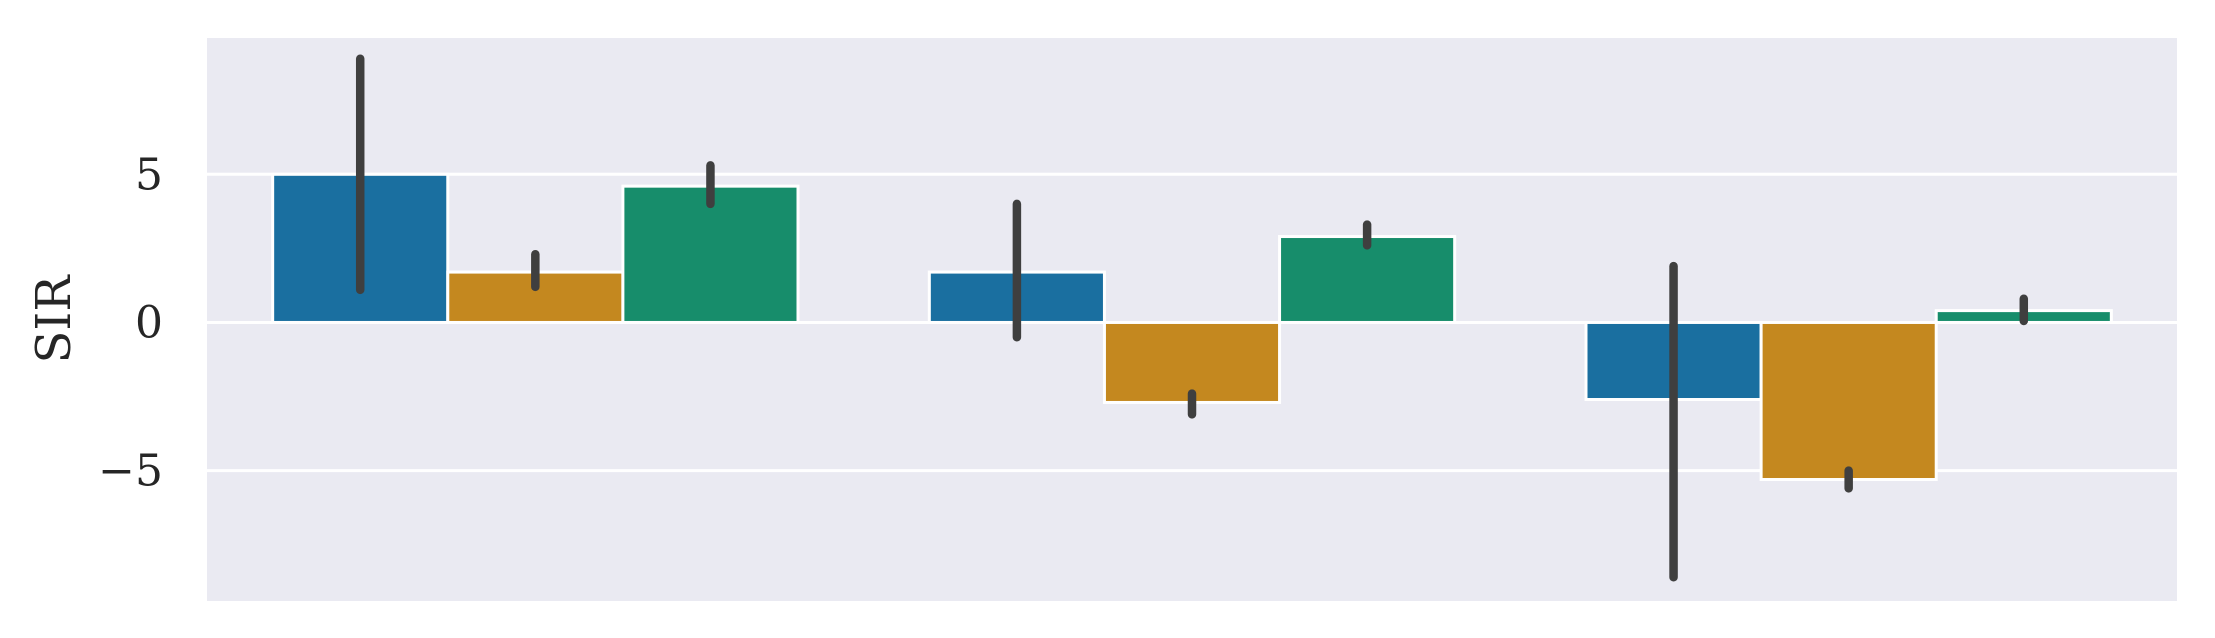 The image size is (2215, 638). Describe the element at coordinates (130, 471) in the screenshot. I see `y-tick-label: −5` at that location.